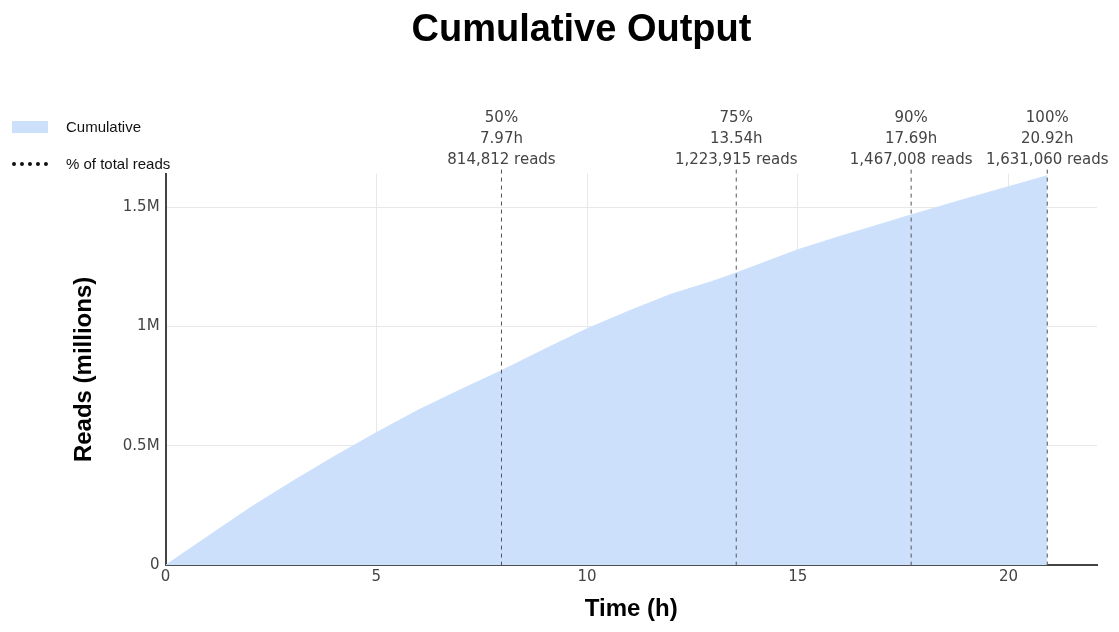 This screenshot has width=1119, height=632. What do you see at coordinates (376, 576) in the screenshot?
I see `x-tick-label: 5` at bounding box center [376, 576].